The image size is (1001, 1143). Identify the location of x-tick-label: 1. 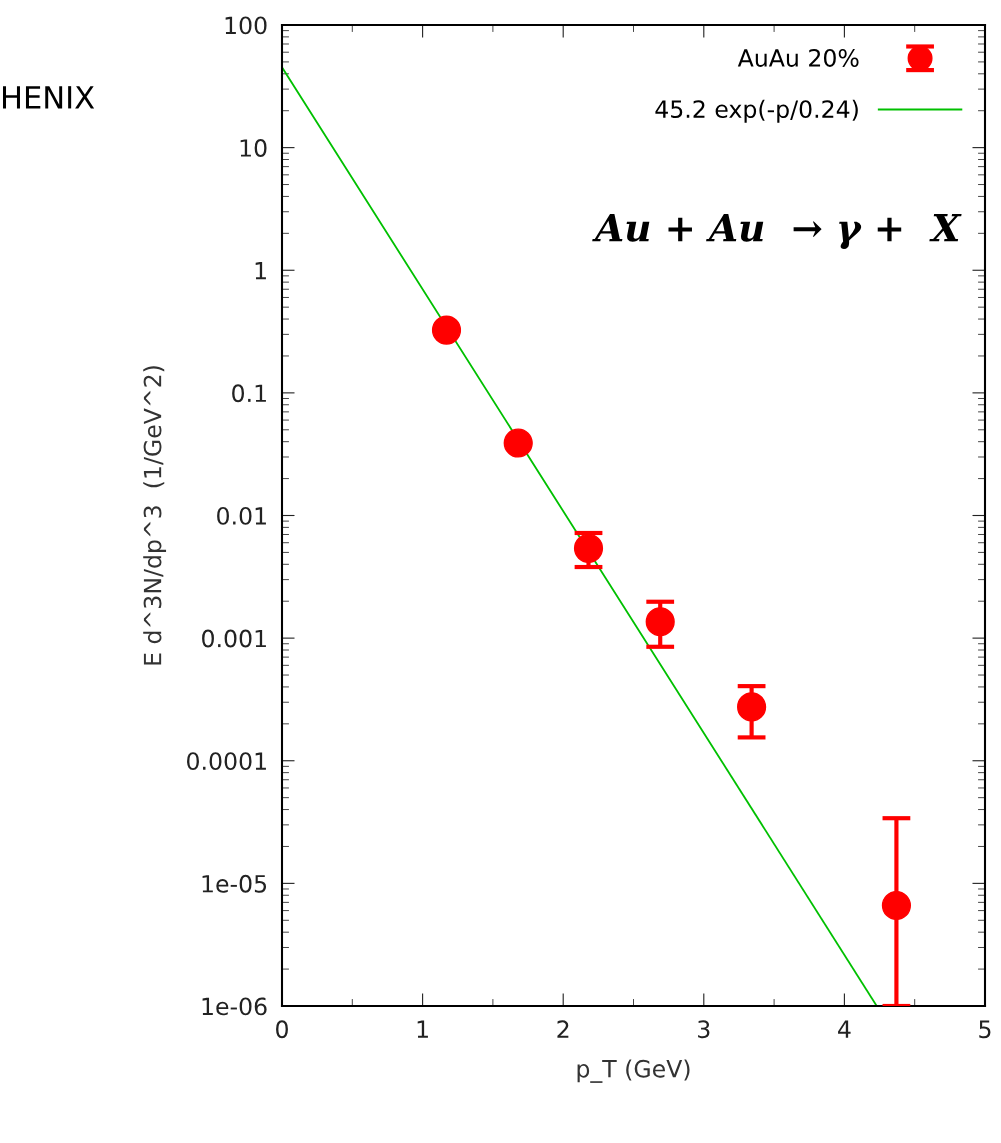
(422, 1029).